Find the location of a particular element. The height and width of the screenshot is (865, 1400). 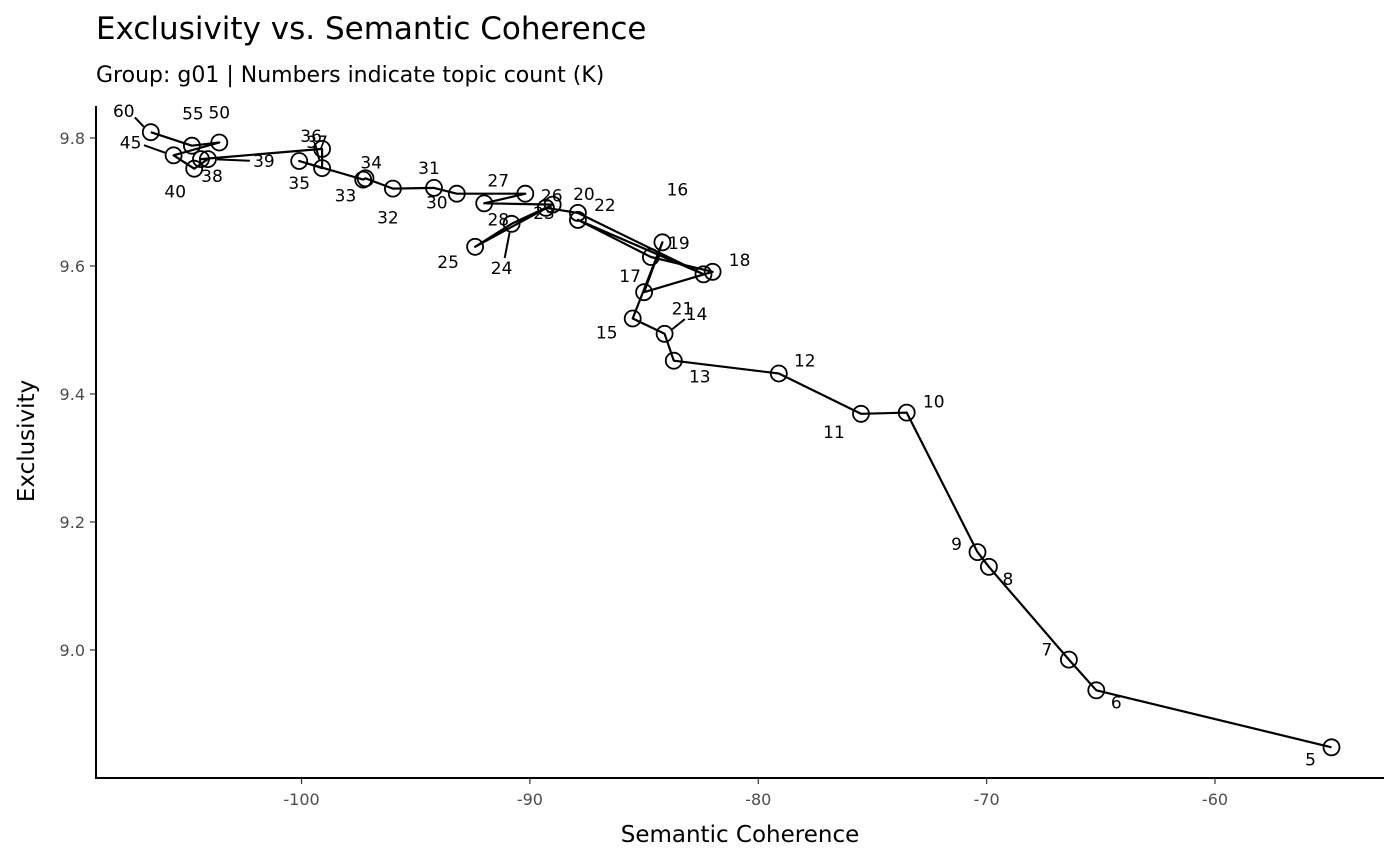

data-point-k12 is located at coordinates (778, 373).